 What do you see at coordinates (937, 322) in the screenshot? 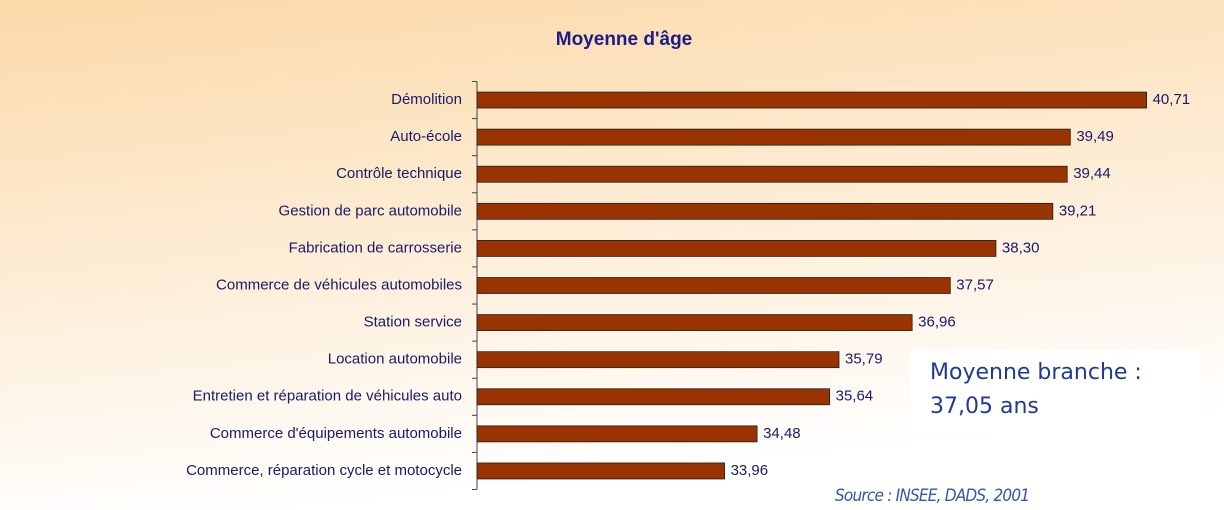
I see `value-label: 36,96` at bounding box center [937, 322].